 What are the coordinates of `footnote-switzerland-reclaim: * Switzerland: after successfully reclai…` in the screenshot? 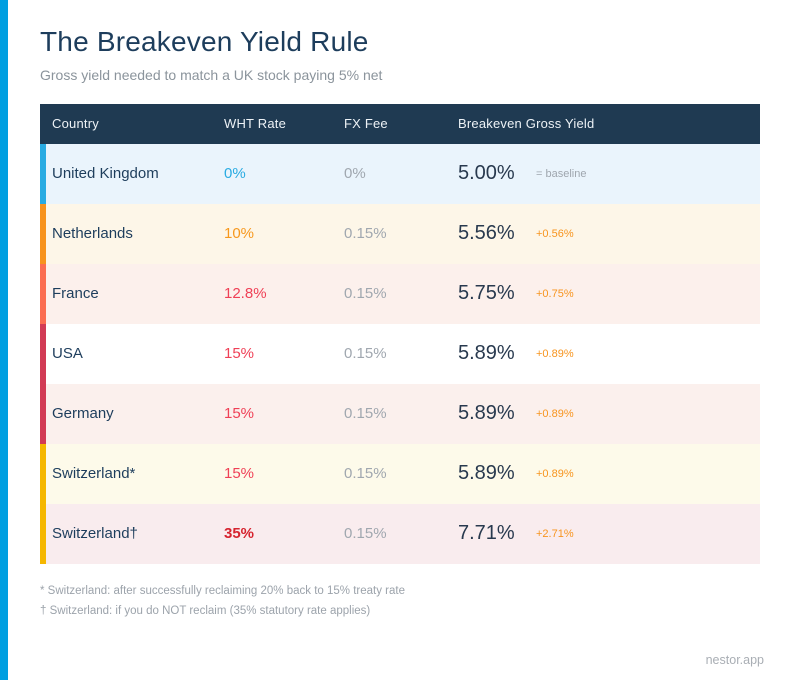 It's located at (222, 590).